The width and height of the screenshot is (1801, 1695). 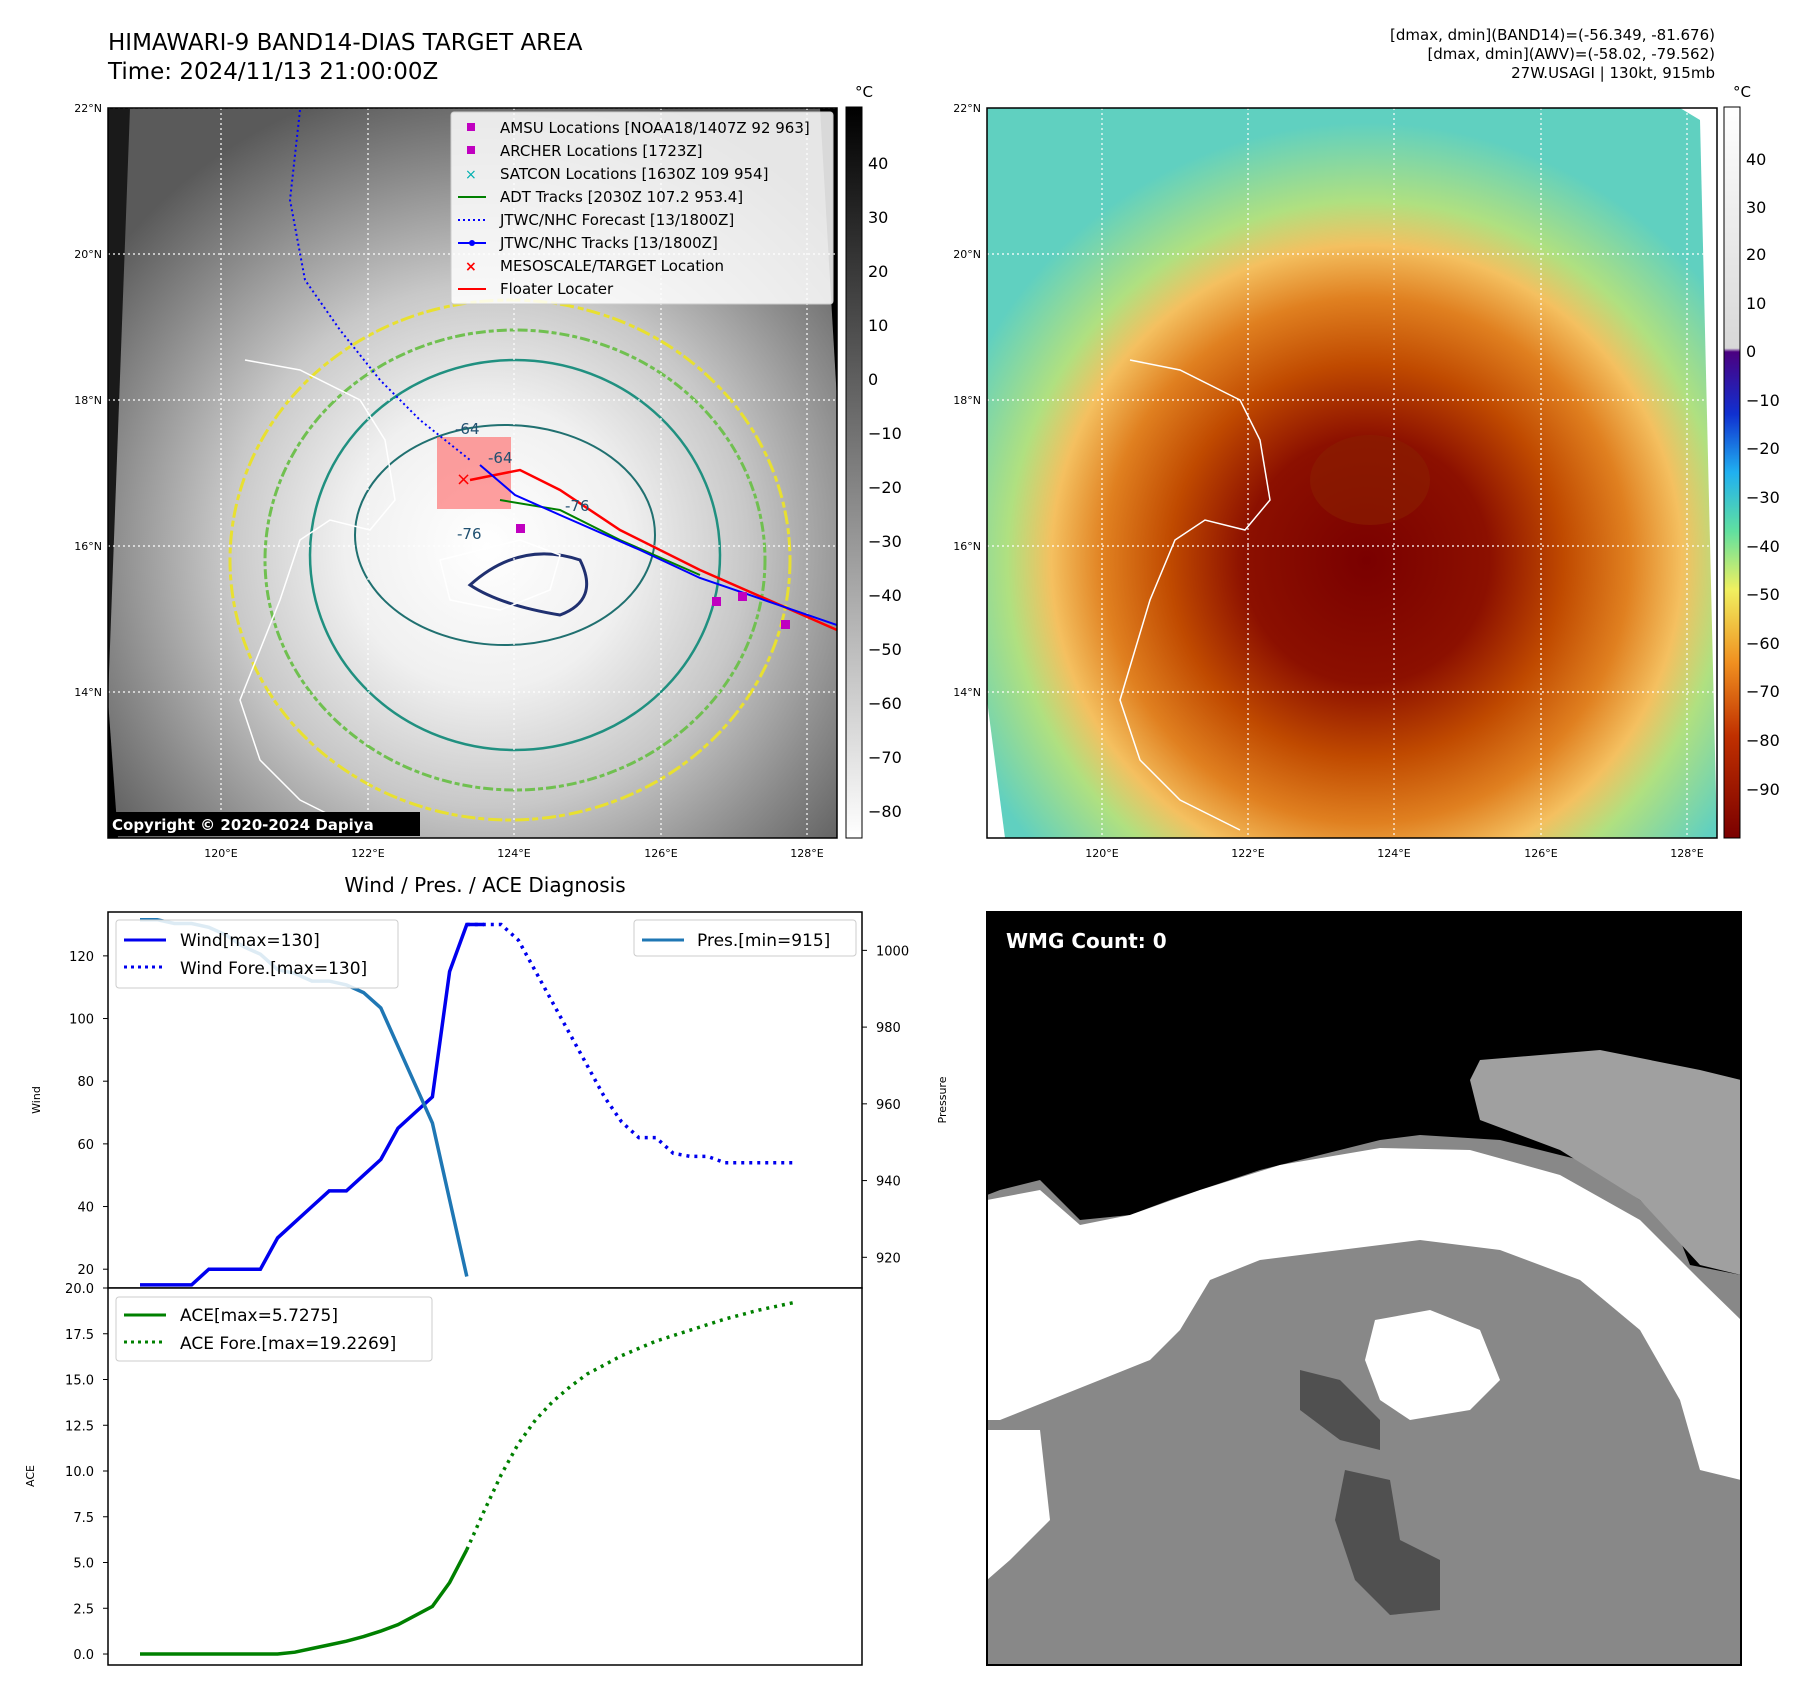 I want to click on wind-y-ticks: 20 40 60 80 100 120, so click(x=88, y=1114).